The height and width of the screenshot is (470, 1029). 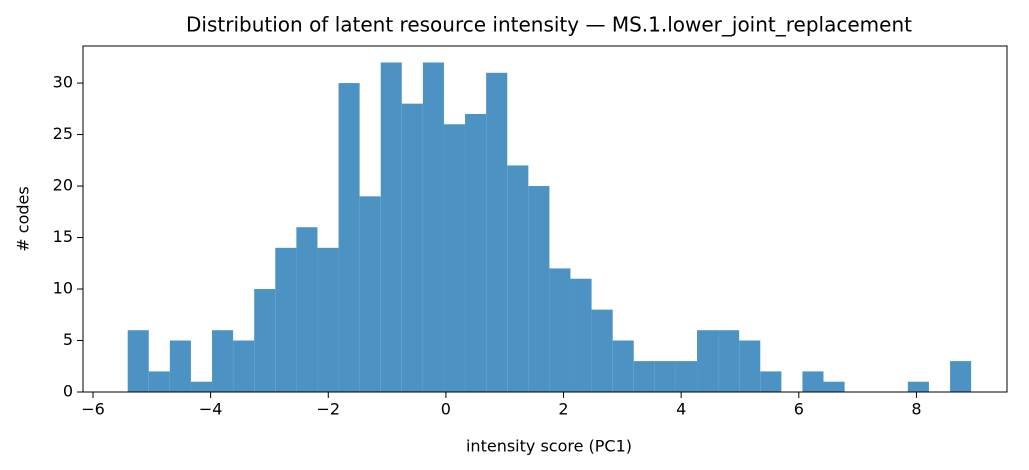 I want to click on x-axis-label: intensity score (PC1), so click(x=549, y=446).